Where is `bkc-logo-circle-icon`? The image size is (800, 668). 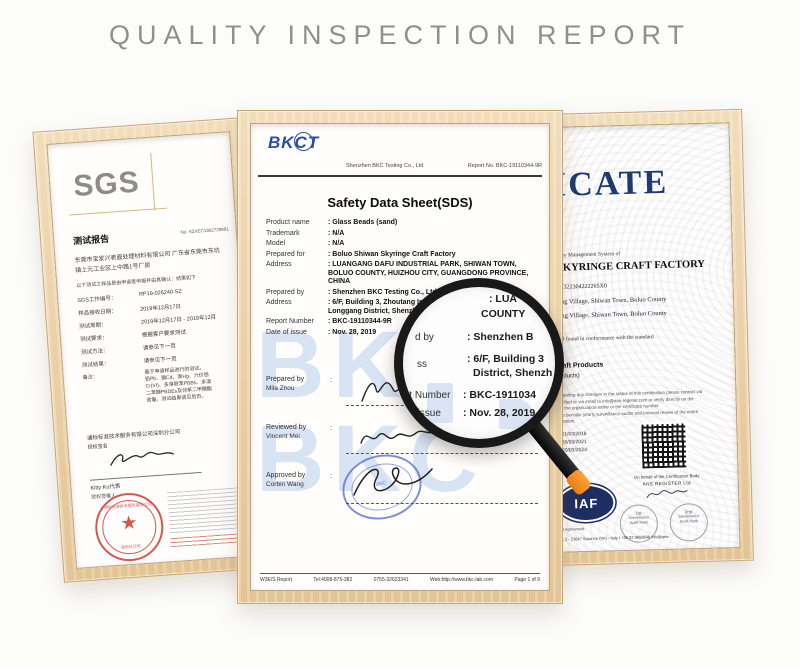
bkc-logo-circle-icon is located at coordinates (303, 141).